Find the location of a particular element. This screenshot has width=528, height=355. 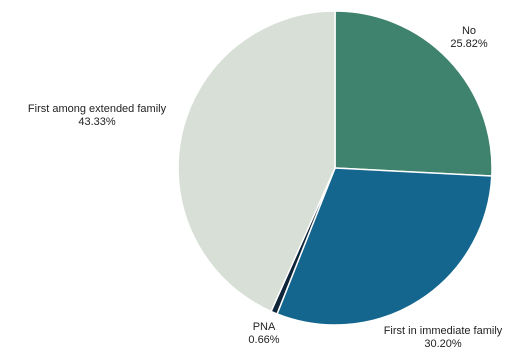

slice-label: First among extended family is located at coordinates (97, 109).